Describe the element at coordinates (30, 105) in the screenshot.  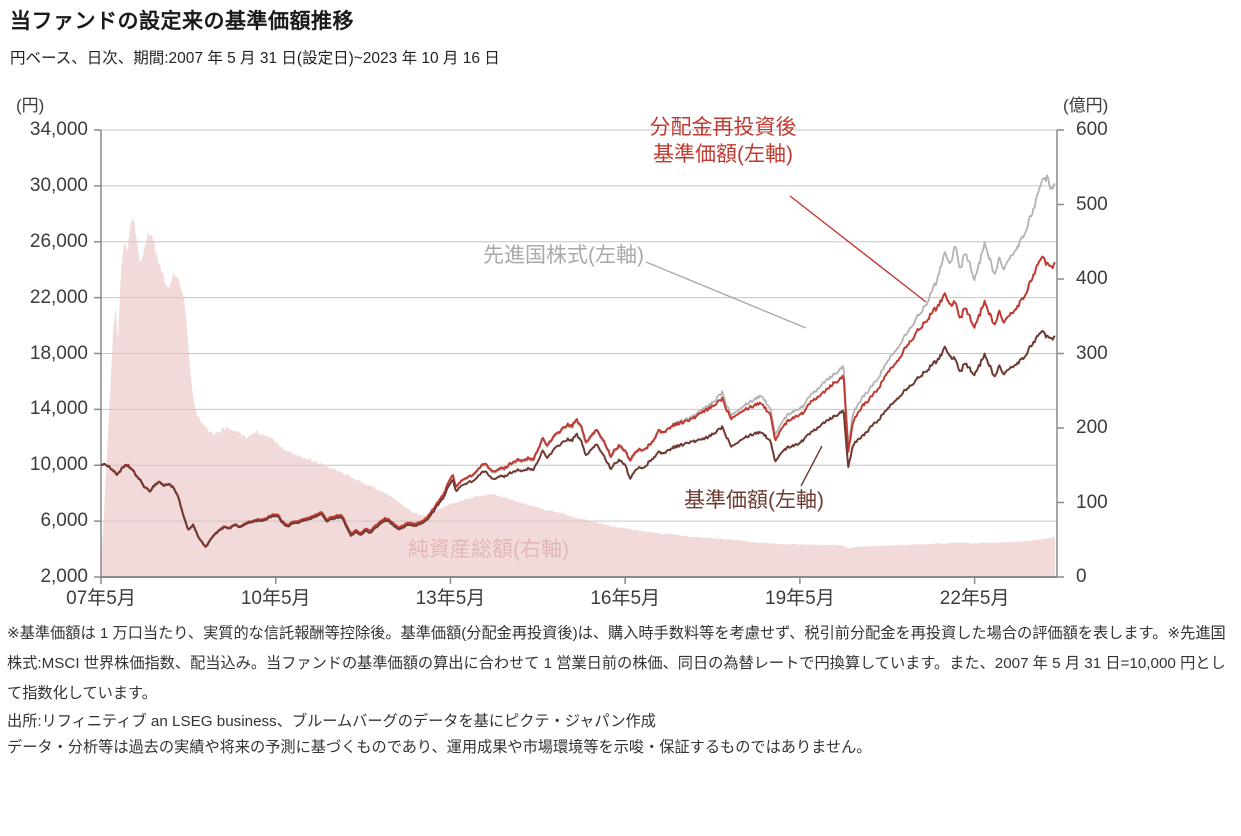
I see `left-axis-unit: (円)` at that location.